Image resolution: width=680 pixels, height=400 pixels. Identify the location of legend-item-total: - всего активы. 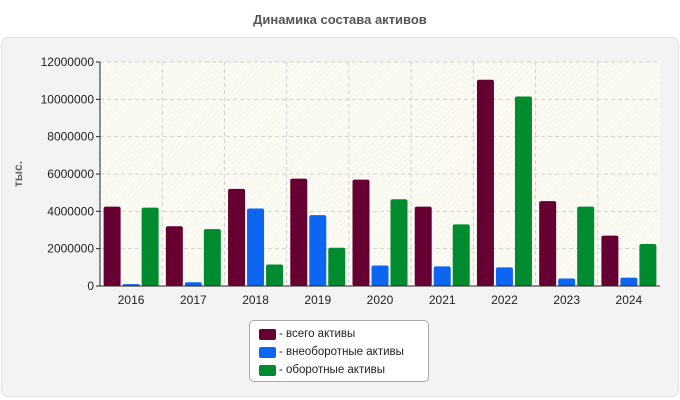
(343, 334).